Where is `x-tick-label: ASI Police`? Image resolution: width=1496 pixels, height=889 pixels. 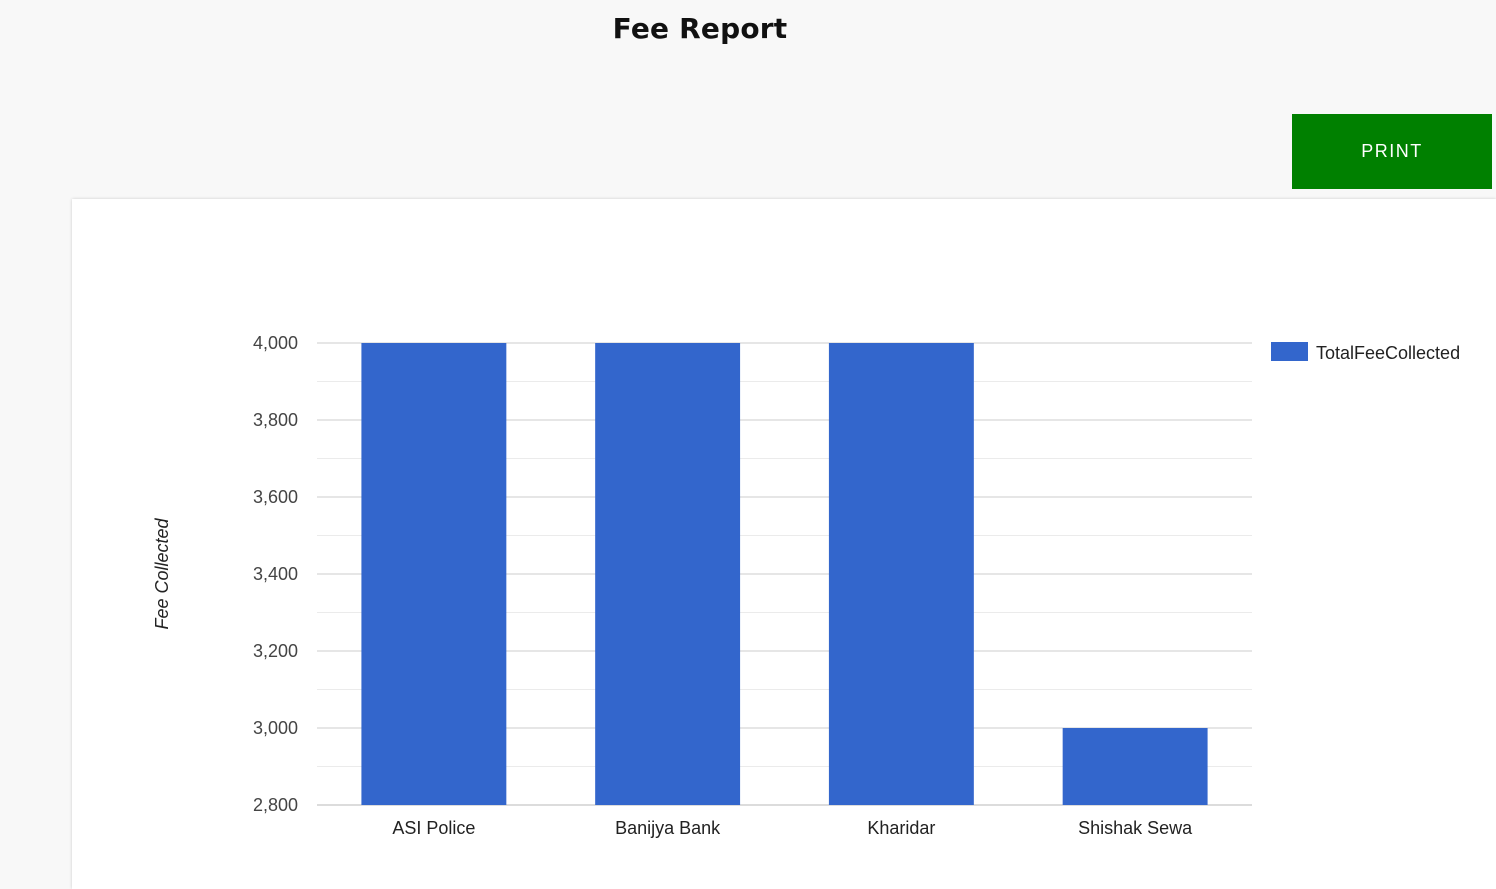
x-tick-label: ASI Police is located at coordinates (433, 828).